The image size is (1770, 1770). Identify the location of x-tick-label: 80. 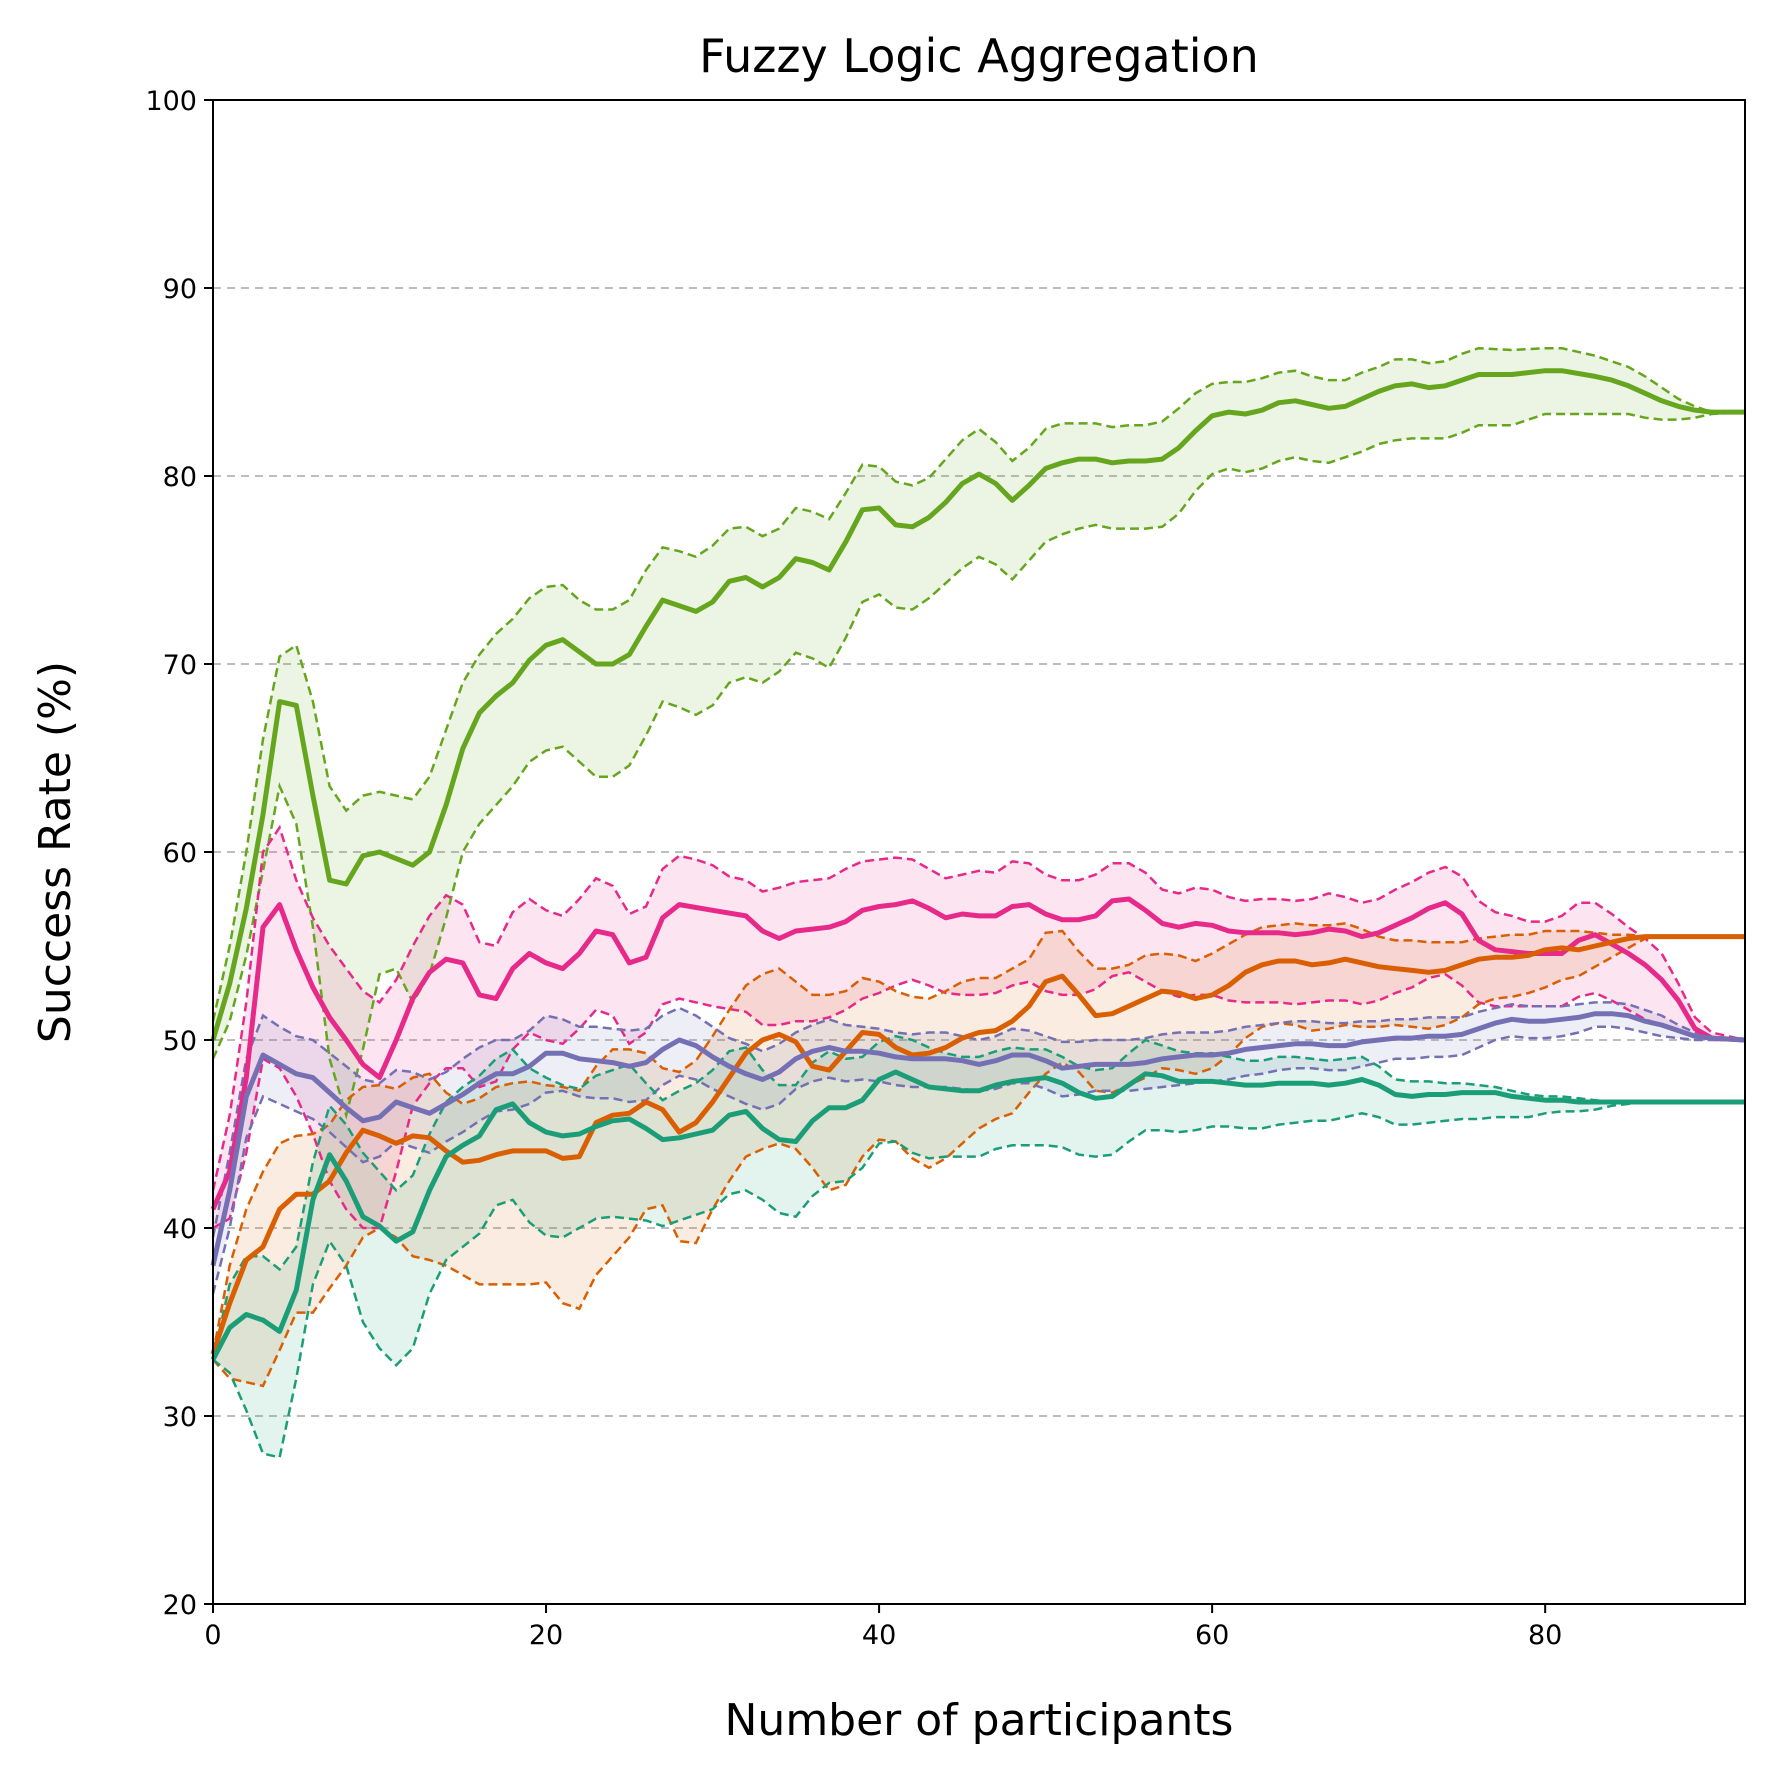
(1545, 1635).